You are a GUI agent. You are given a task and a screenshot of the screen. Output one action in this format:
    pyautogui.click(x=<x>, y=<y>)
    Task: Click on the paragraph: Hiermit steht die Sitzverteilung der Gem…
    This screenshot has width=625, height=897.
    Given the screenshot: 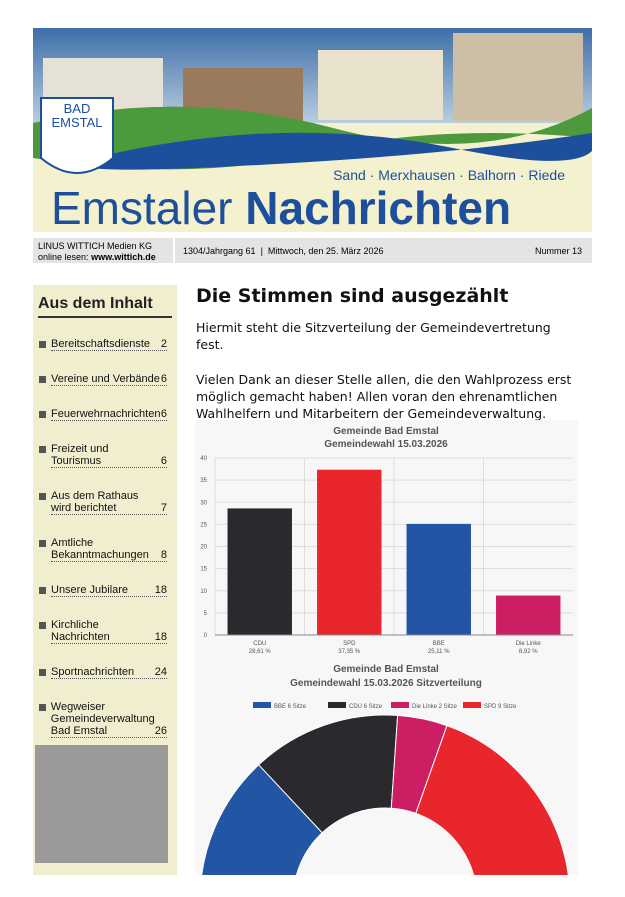 What is the action you would take?
    pyautogui.click(x=373, y=336)
    